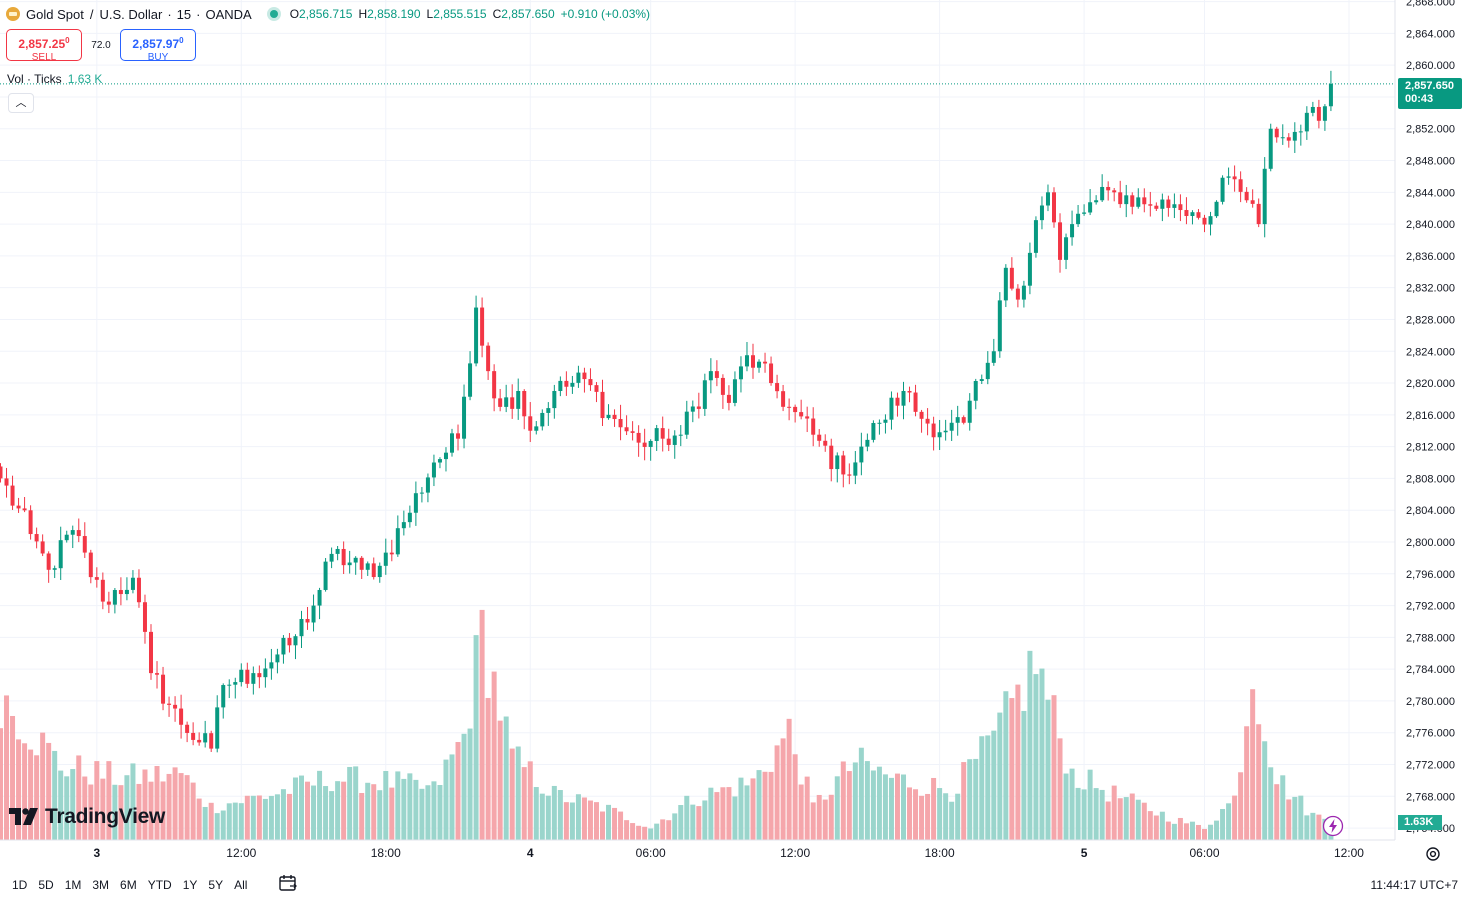  What do you see at coordinates (46, 884) in the screenshot?
I see `range-button-5d: 5D` at bounding box center [46, 884].